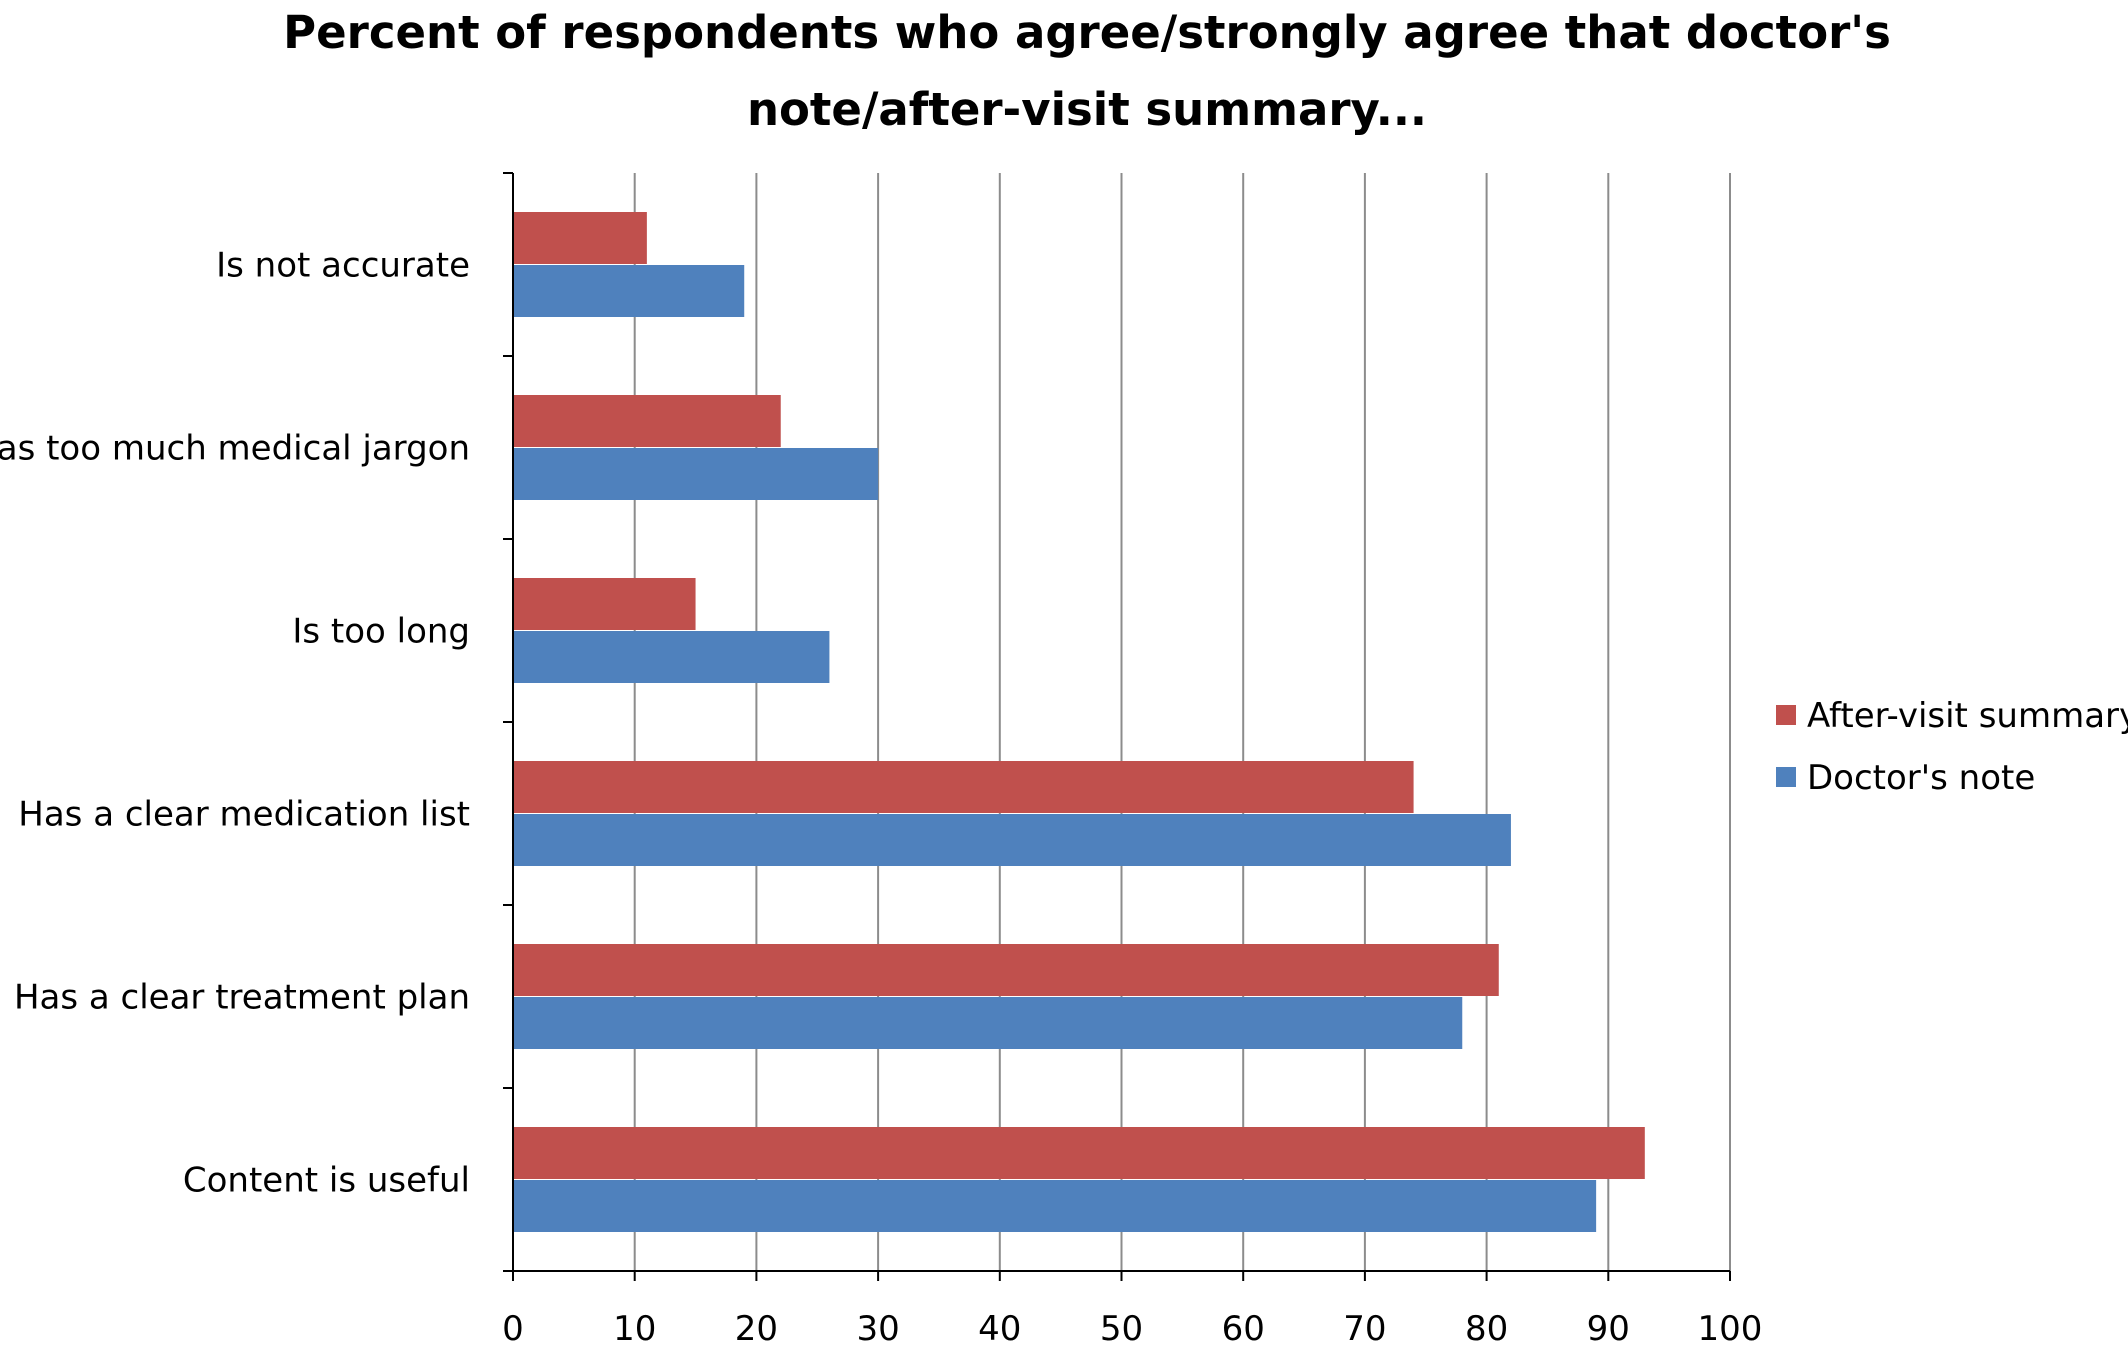 Image resolution: width=2128 pixels, height=1359 pixels. What do you see at coordinates (1921, 778) in the screenshot?
I see `legend-label: Doctor's note` at bounding box center [1921, 778].